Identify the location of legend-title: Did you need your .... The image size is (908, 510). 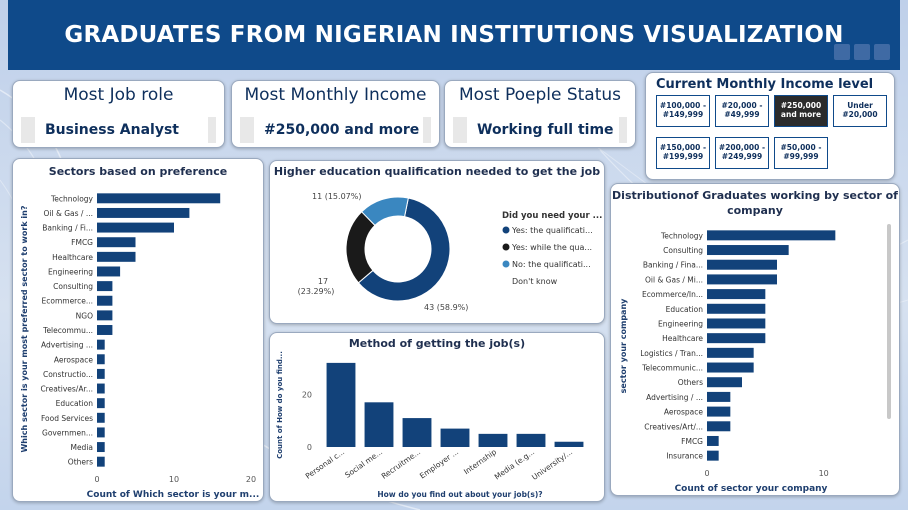
(552, 216).